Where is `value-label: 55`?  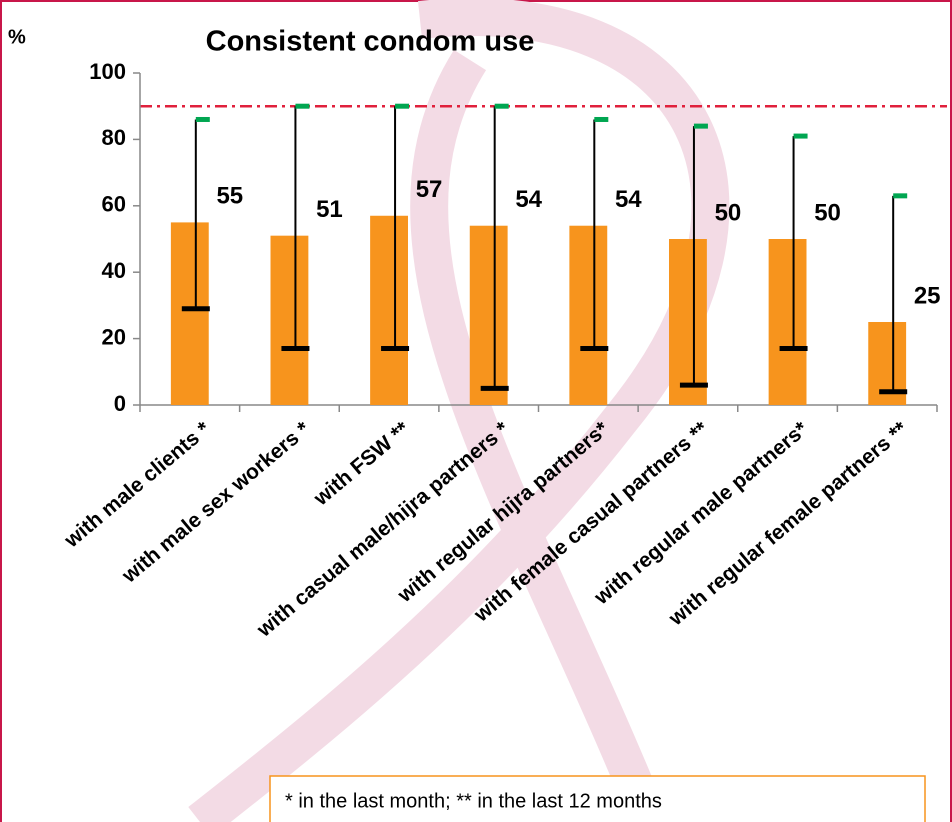
value-label: 55 is located at coordinates (229, 196).